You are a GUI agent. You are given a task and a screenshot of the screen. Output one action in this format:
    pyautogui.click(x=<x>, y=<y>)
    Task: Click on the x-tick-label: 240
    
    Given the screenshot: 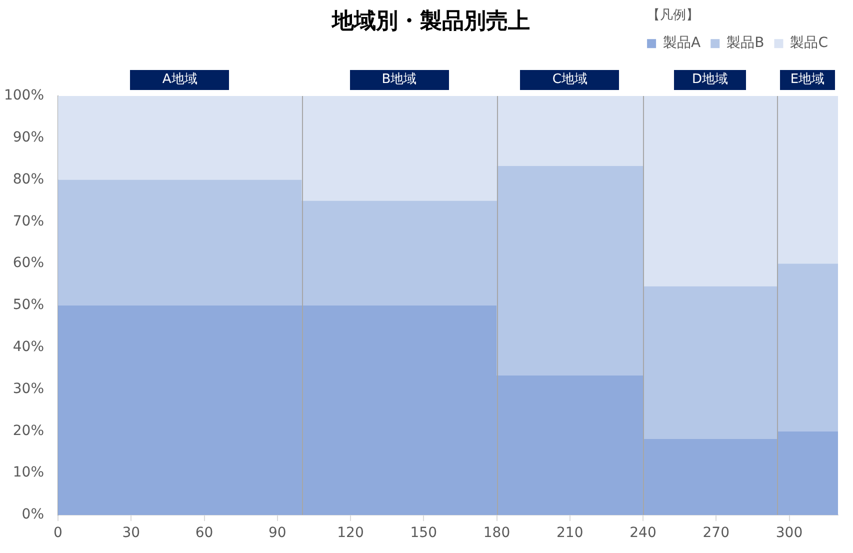 What is the action you would take?
    pyautogui.click(x=643, y=533)
    